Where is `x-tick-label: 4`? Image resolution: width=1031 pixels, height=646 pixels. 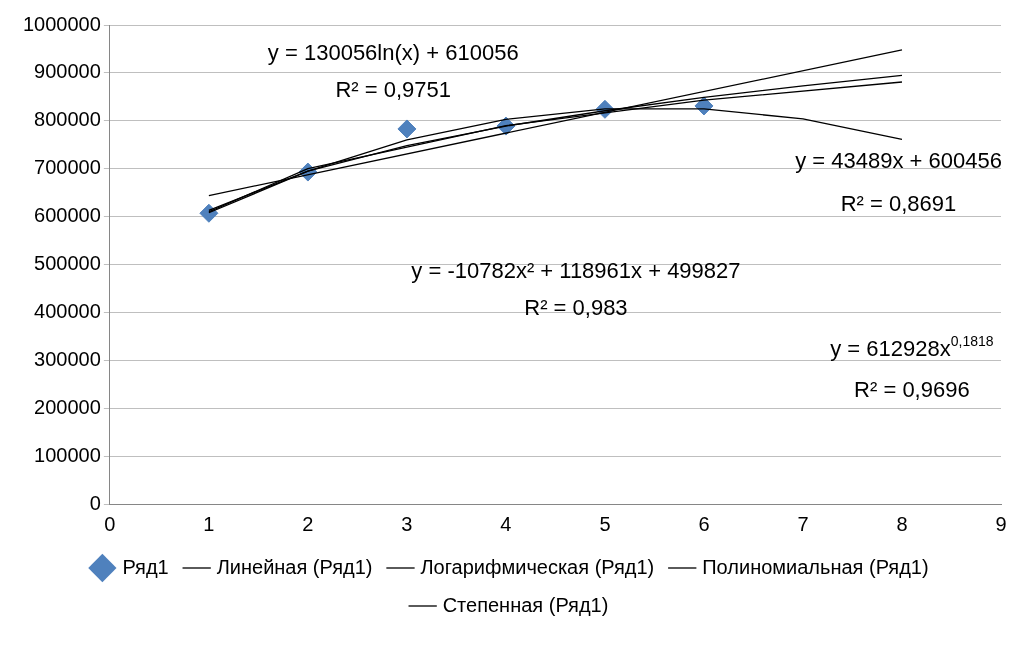 x-tick-label: 4 is located at coordinates (506, 523).